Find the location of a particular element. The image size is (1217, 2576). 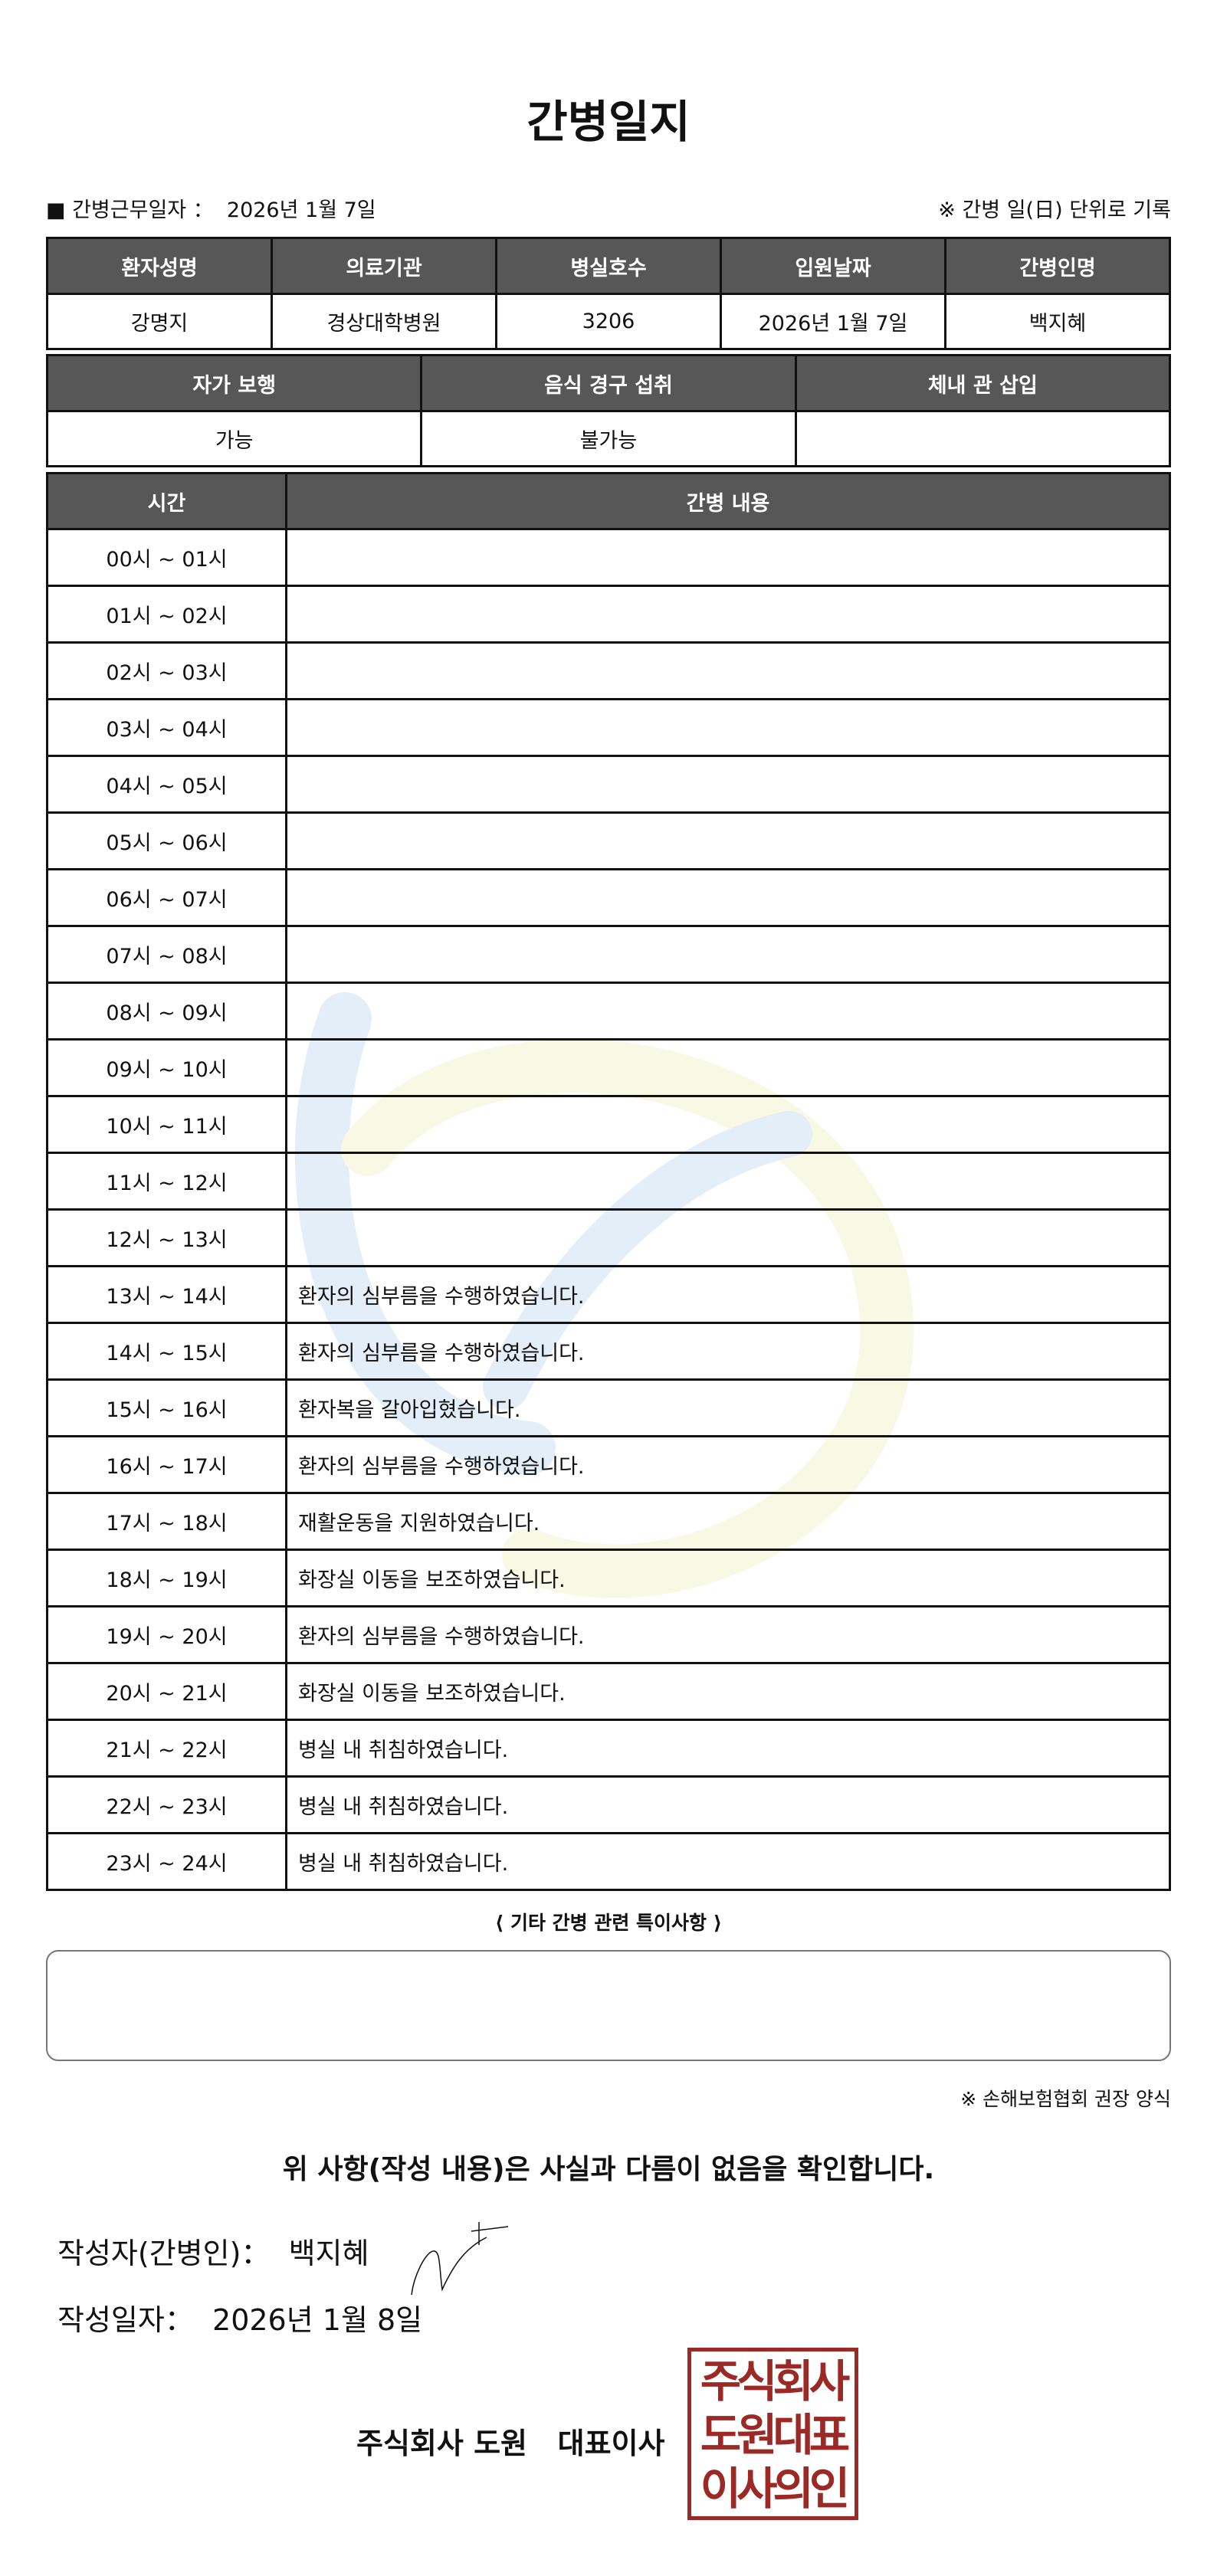

log-time: 13시 ~ 14시 is located at coordinates (166, 1294).